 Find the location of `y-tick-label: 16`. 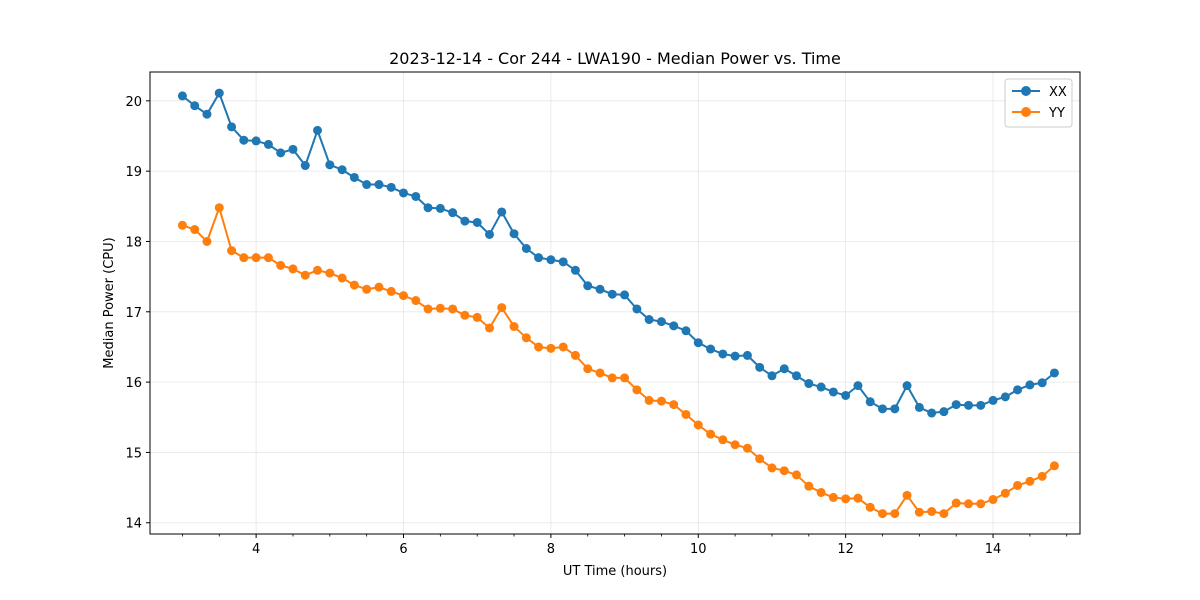

y-tick-label: 16 is located at coordinates (133, 383).